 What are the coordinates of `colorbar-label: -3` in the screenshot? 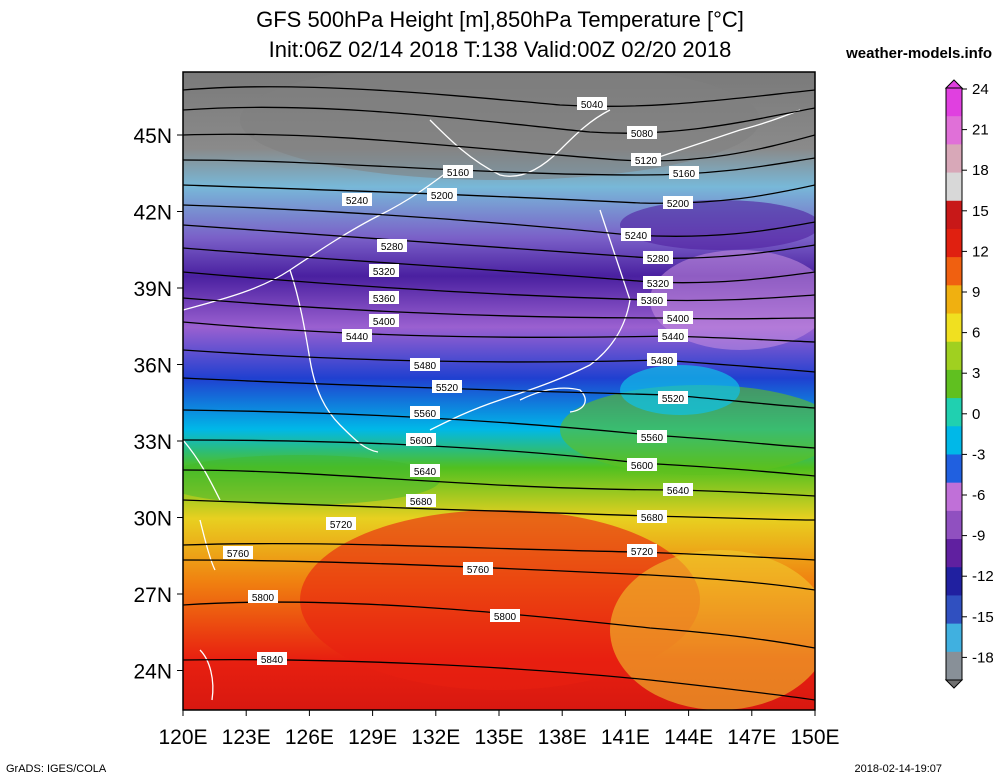 It's located at (978, 454).